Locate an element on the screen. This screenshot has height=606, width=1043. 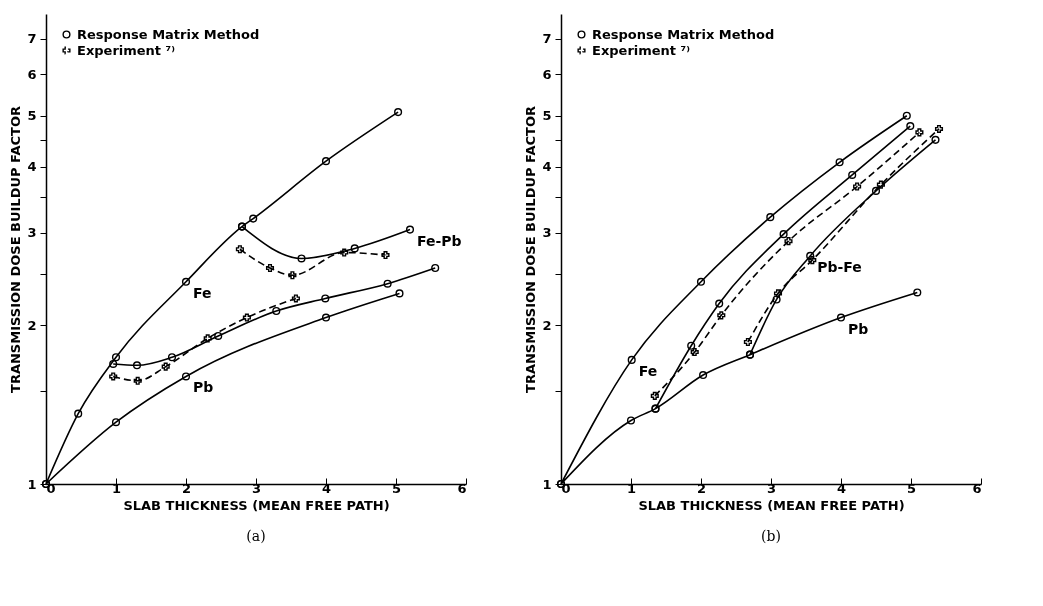
text: (b) is located at coordinates (771, 536).